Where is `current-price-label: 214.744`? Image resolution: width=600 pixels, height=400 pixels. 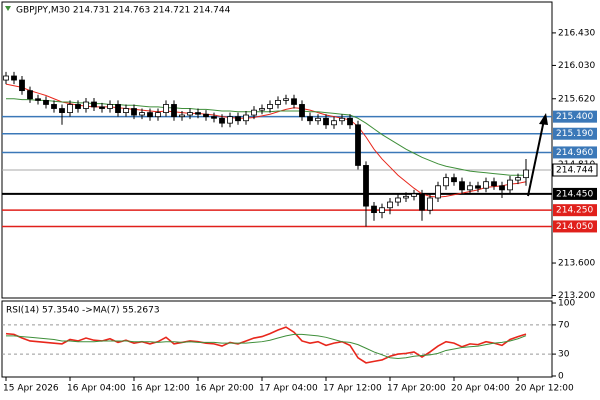 current-price-label: 214.744 is located at coordinates (574, 171).